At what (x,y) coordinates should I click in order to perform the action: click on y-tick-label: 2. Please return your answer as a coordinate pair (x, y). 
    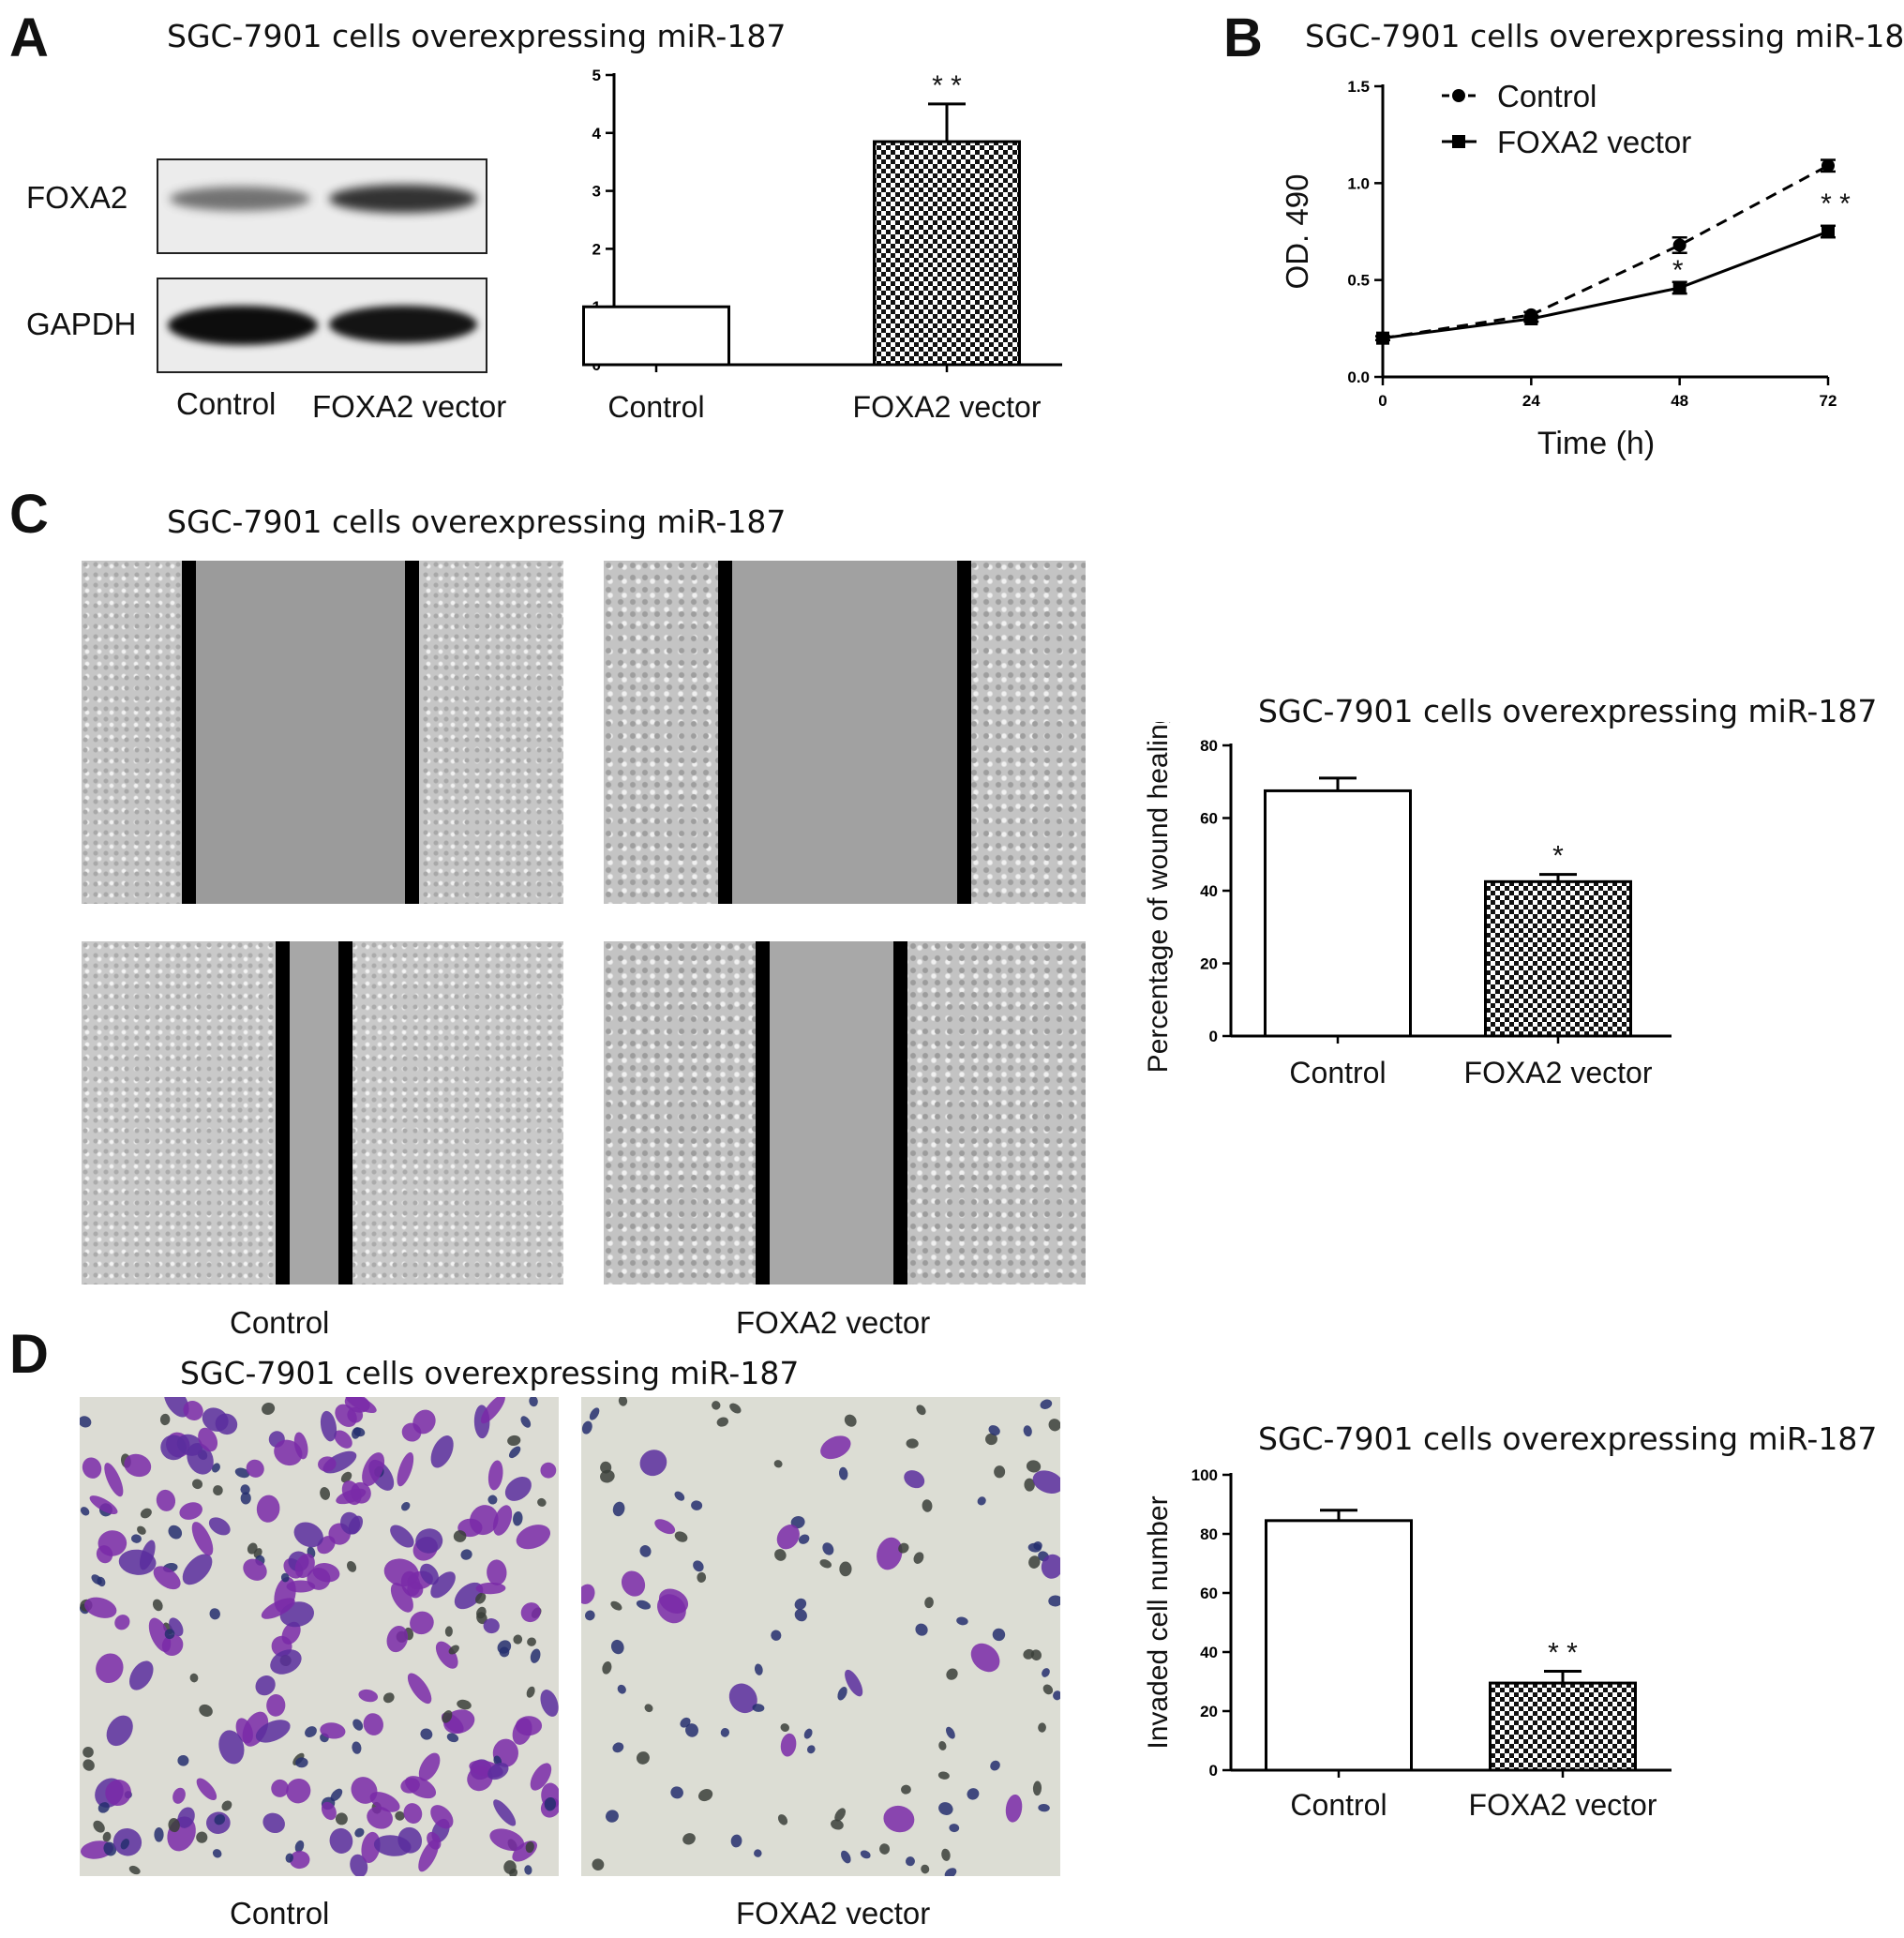
    Looking at the image, I should click on (596, 249).